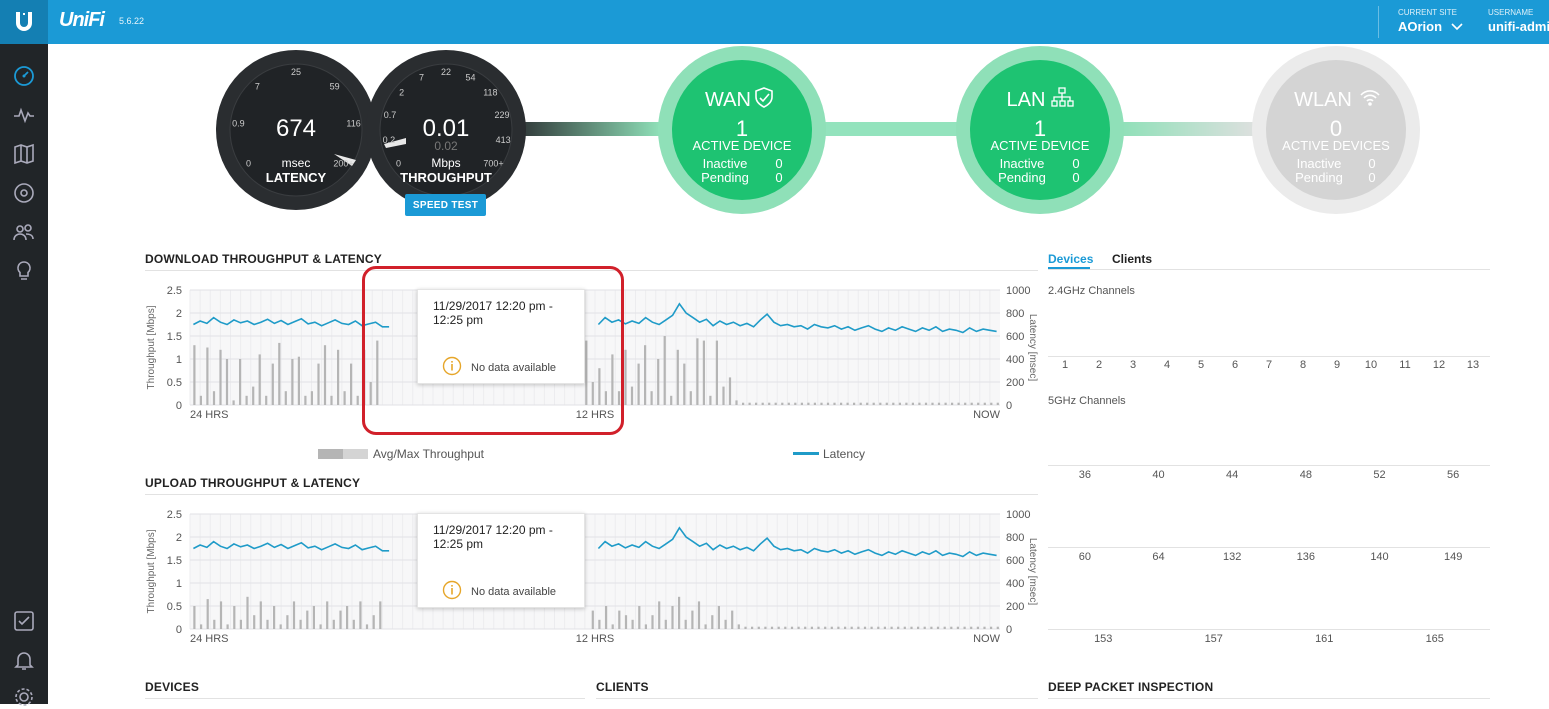 The height and width of the screenshot is (709, 1549). I want to click on upload-tooltip-date: 11/29/2017 12:20 pm - 12:25 pm, so click(493, 537).